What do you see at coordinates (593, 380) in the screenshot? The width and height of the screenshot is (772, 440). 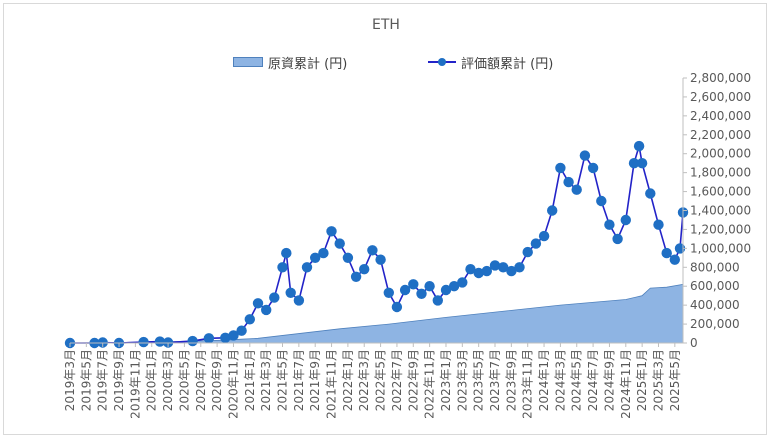 I see `x-tick-label-32: 2024年7月` at bounding box center [593, 380].